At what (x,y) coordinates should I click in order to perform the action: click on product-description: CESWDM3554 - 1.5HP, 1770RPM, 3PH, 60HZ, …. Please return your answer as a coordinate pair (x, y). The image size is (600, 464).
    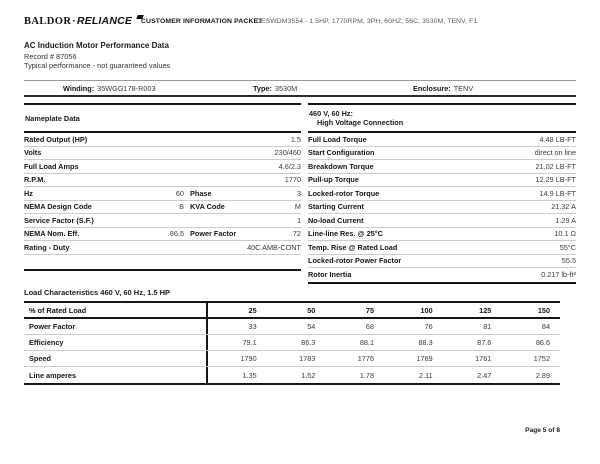
    Looking at the image, I should click on (367, 21).